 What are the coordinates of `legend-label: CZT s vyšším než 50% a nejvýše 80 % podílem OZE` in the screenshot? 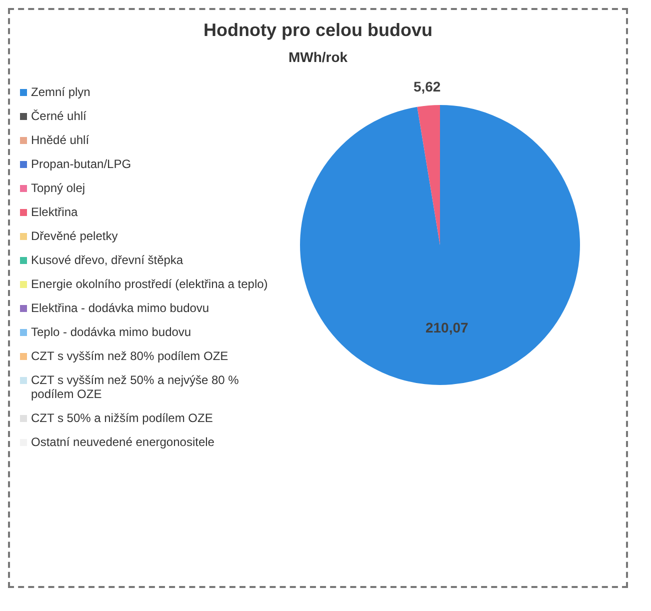 It's located at (135, 387).